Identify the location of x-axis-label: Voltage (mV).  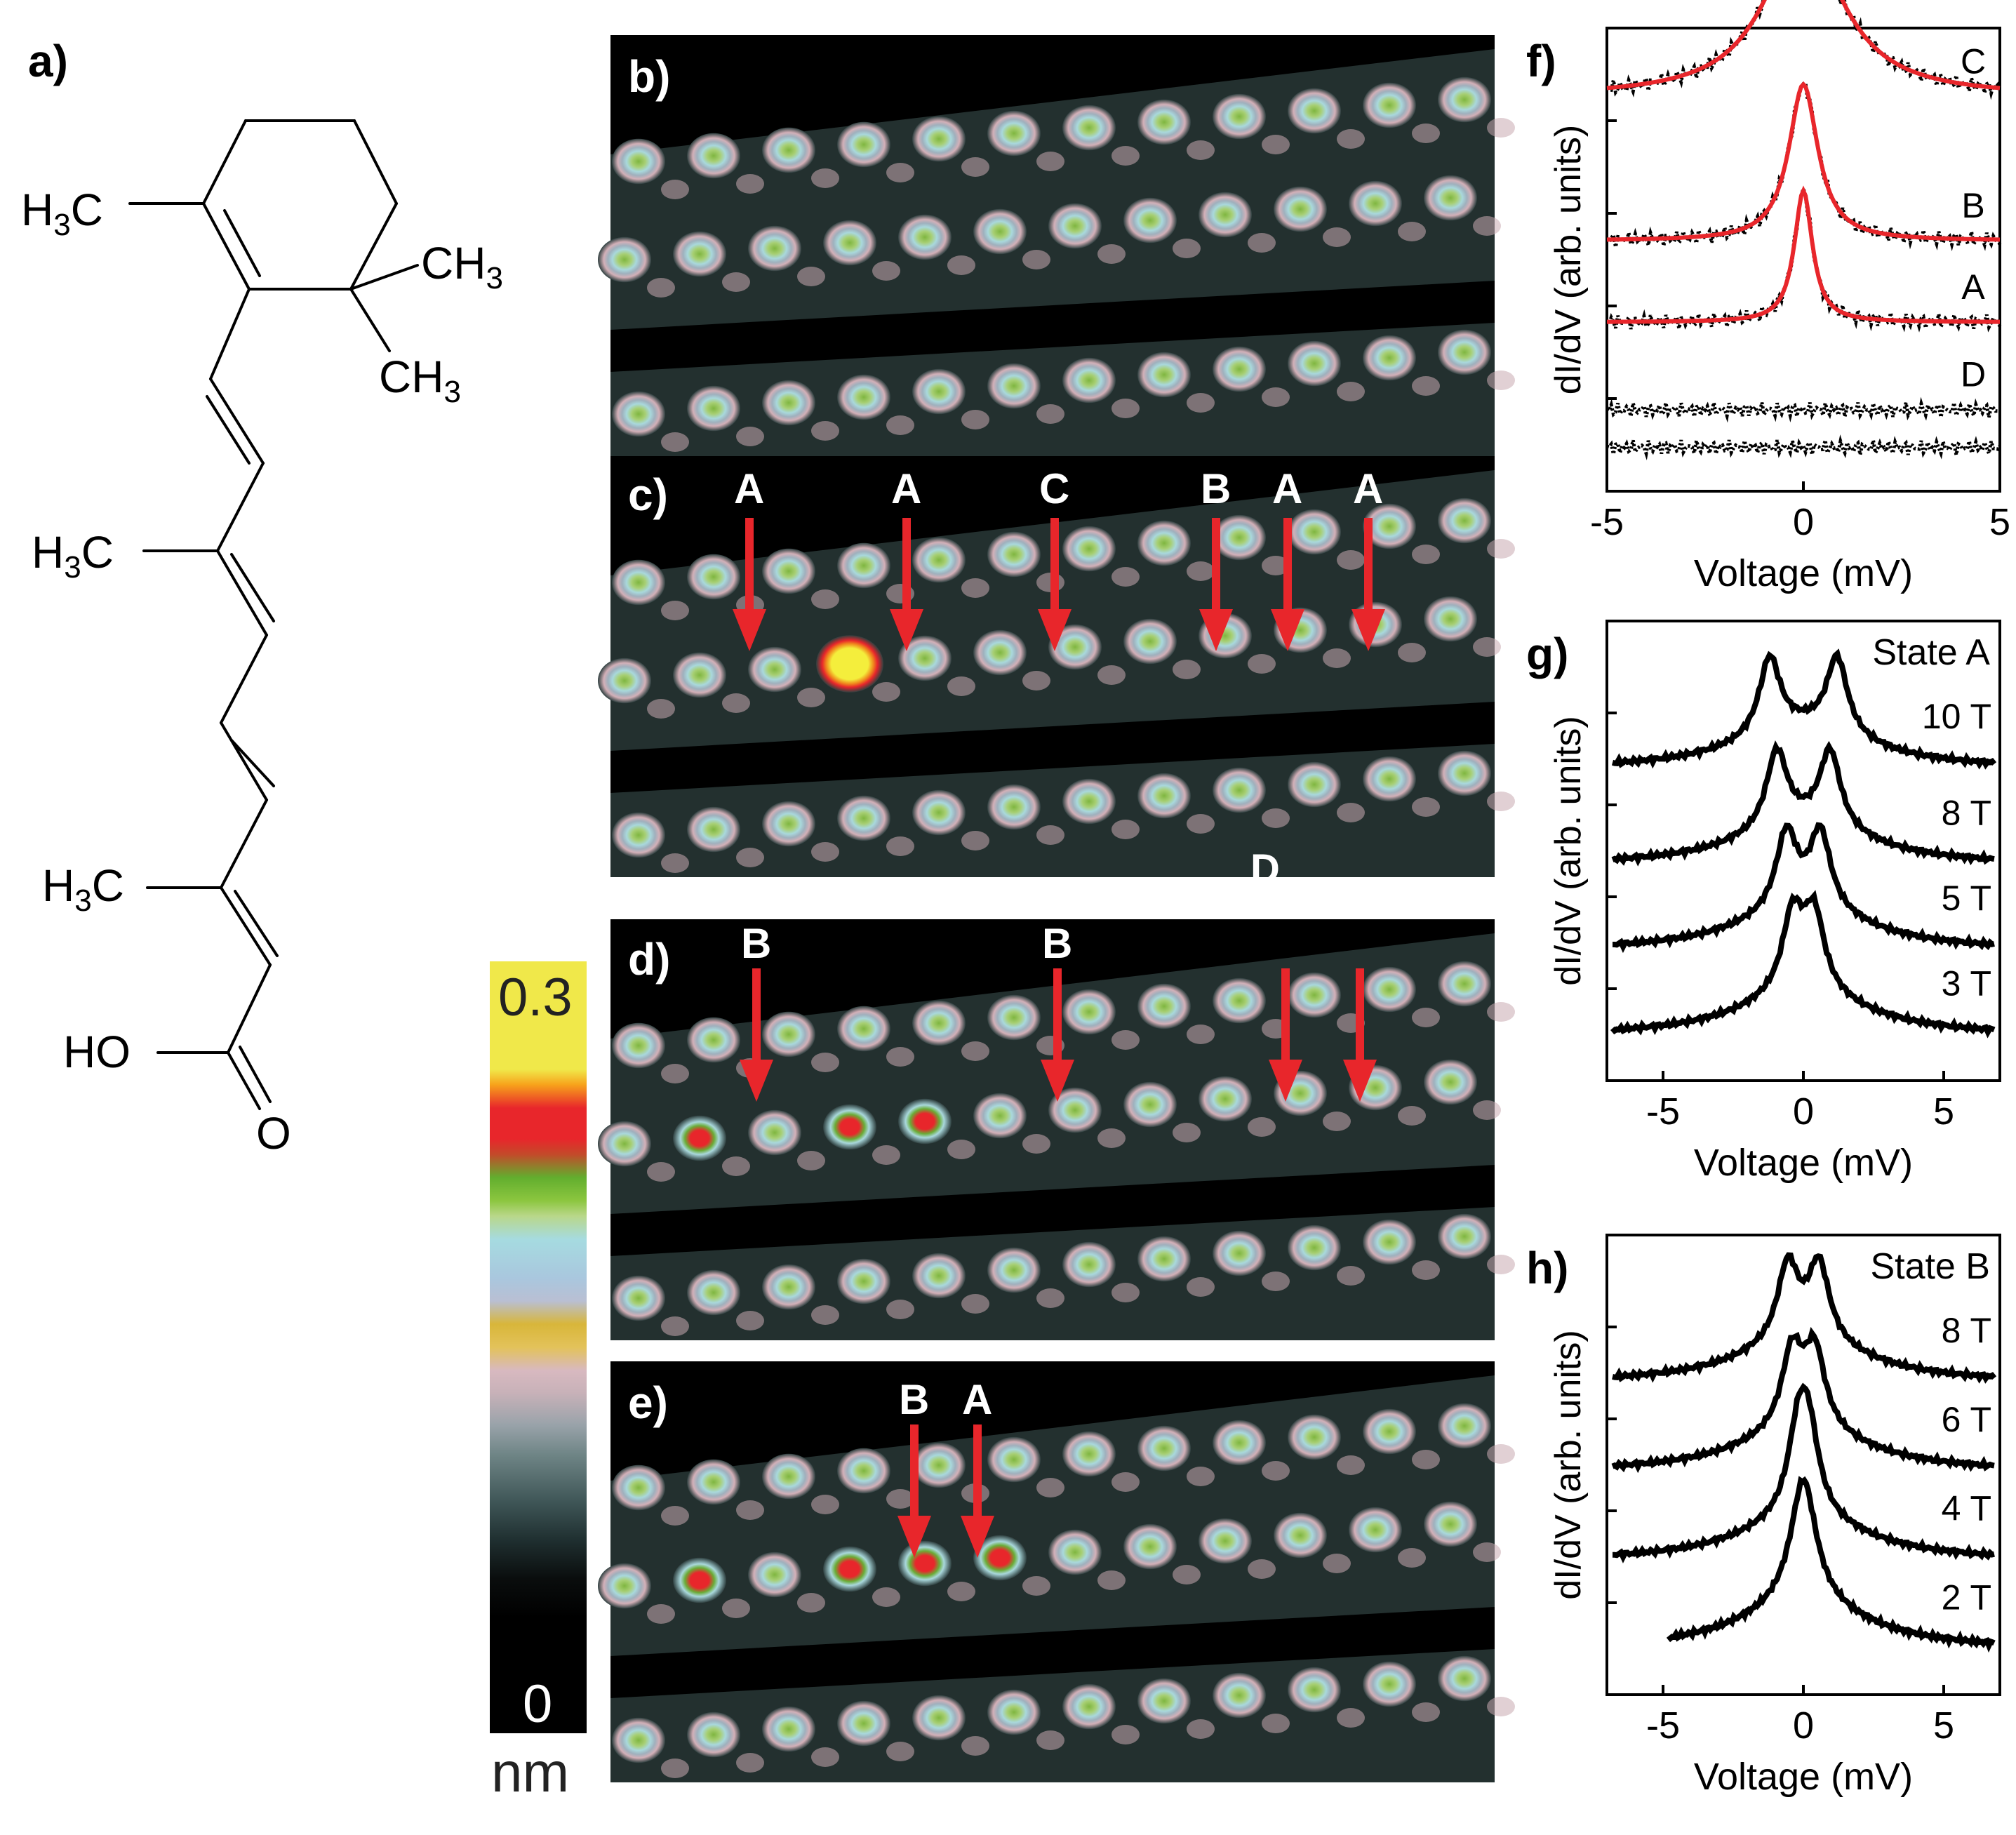
(1803, 573).